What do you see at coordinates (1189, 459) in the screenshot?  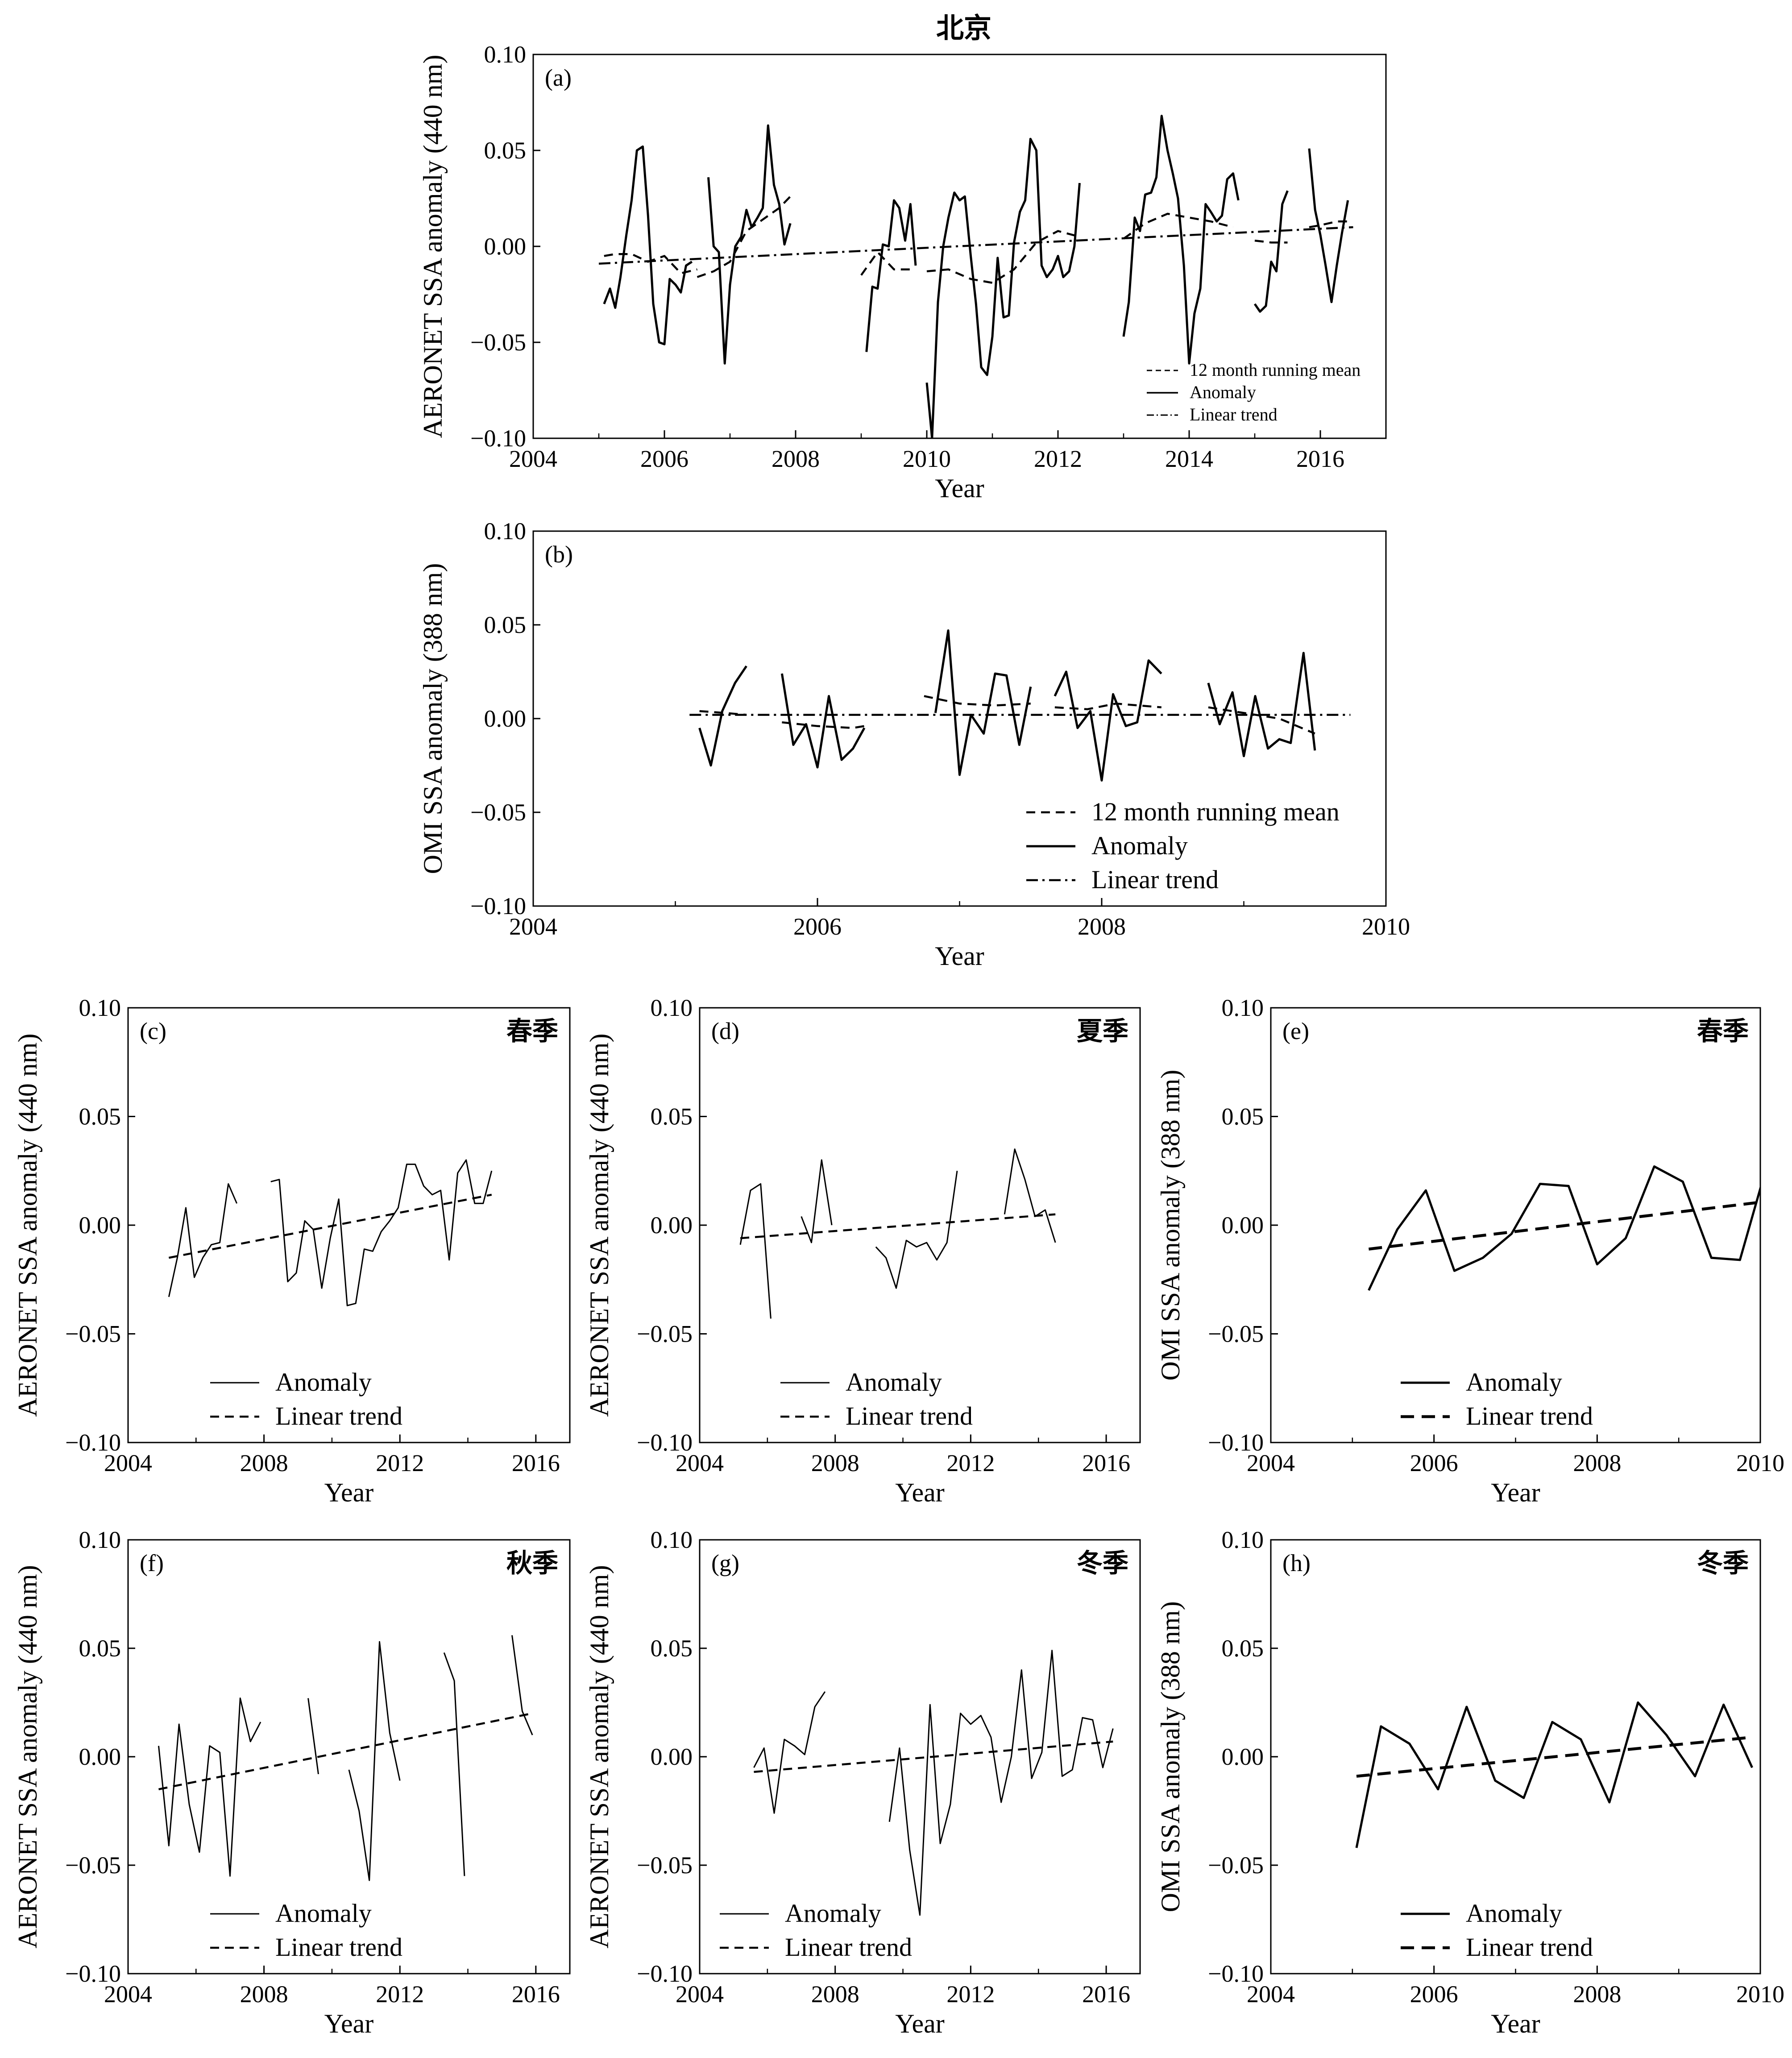 I see `x-tick-label: 2014` at bounding box center [1189, 459].